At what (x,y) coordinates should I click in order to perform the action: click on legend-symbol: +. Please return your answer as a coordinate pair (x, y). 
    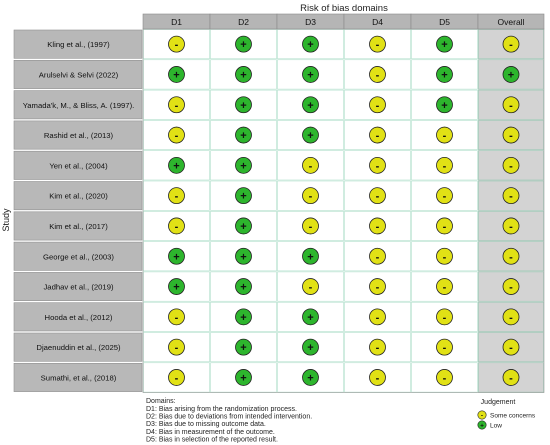
    Looking at the image, I should click on (482, 426).